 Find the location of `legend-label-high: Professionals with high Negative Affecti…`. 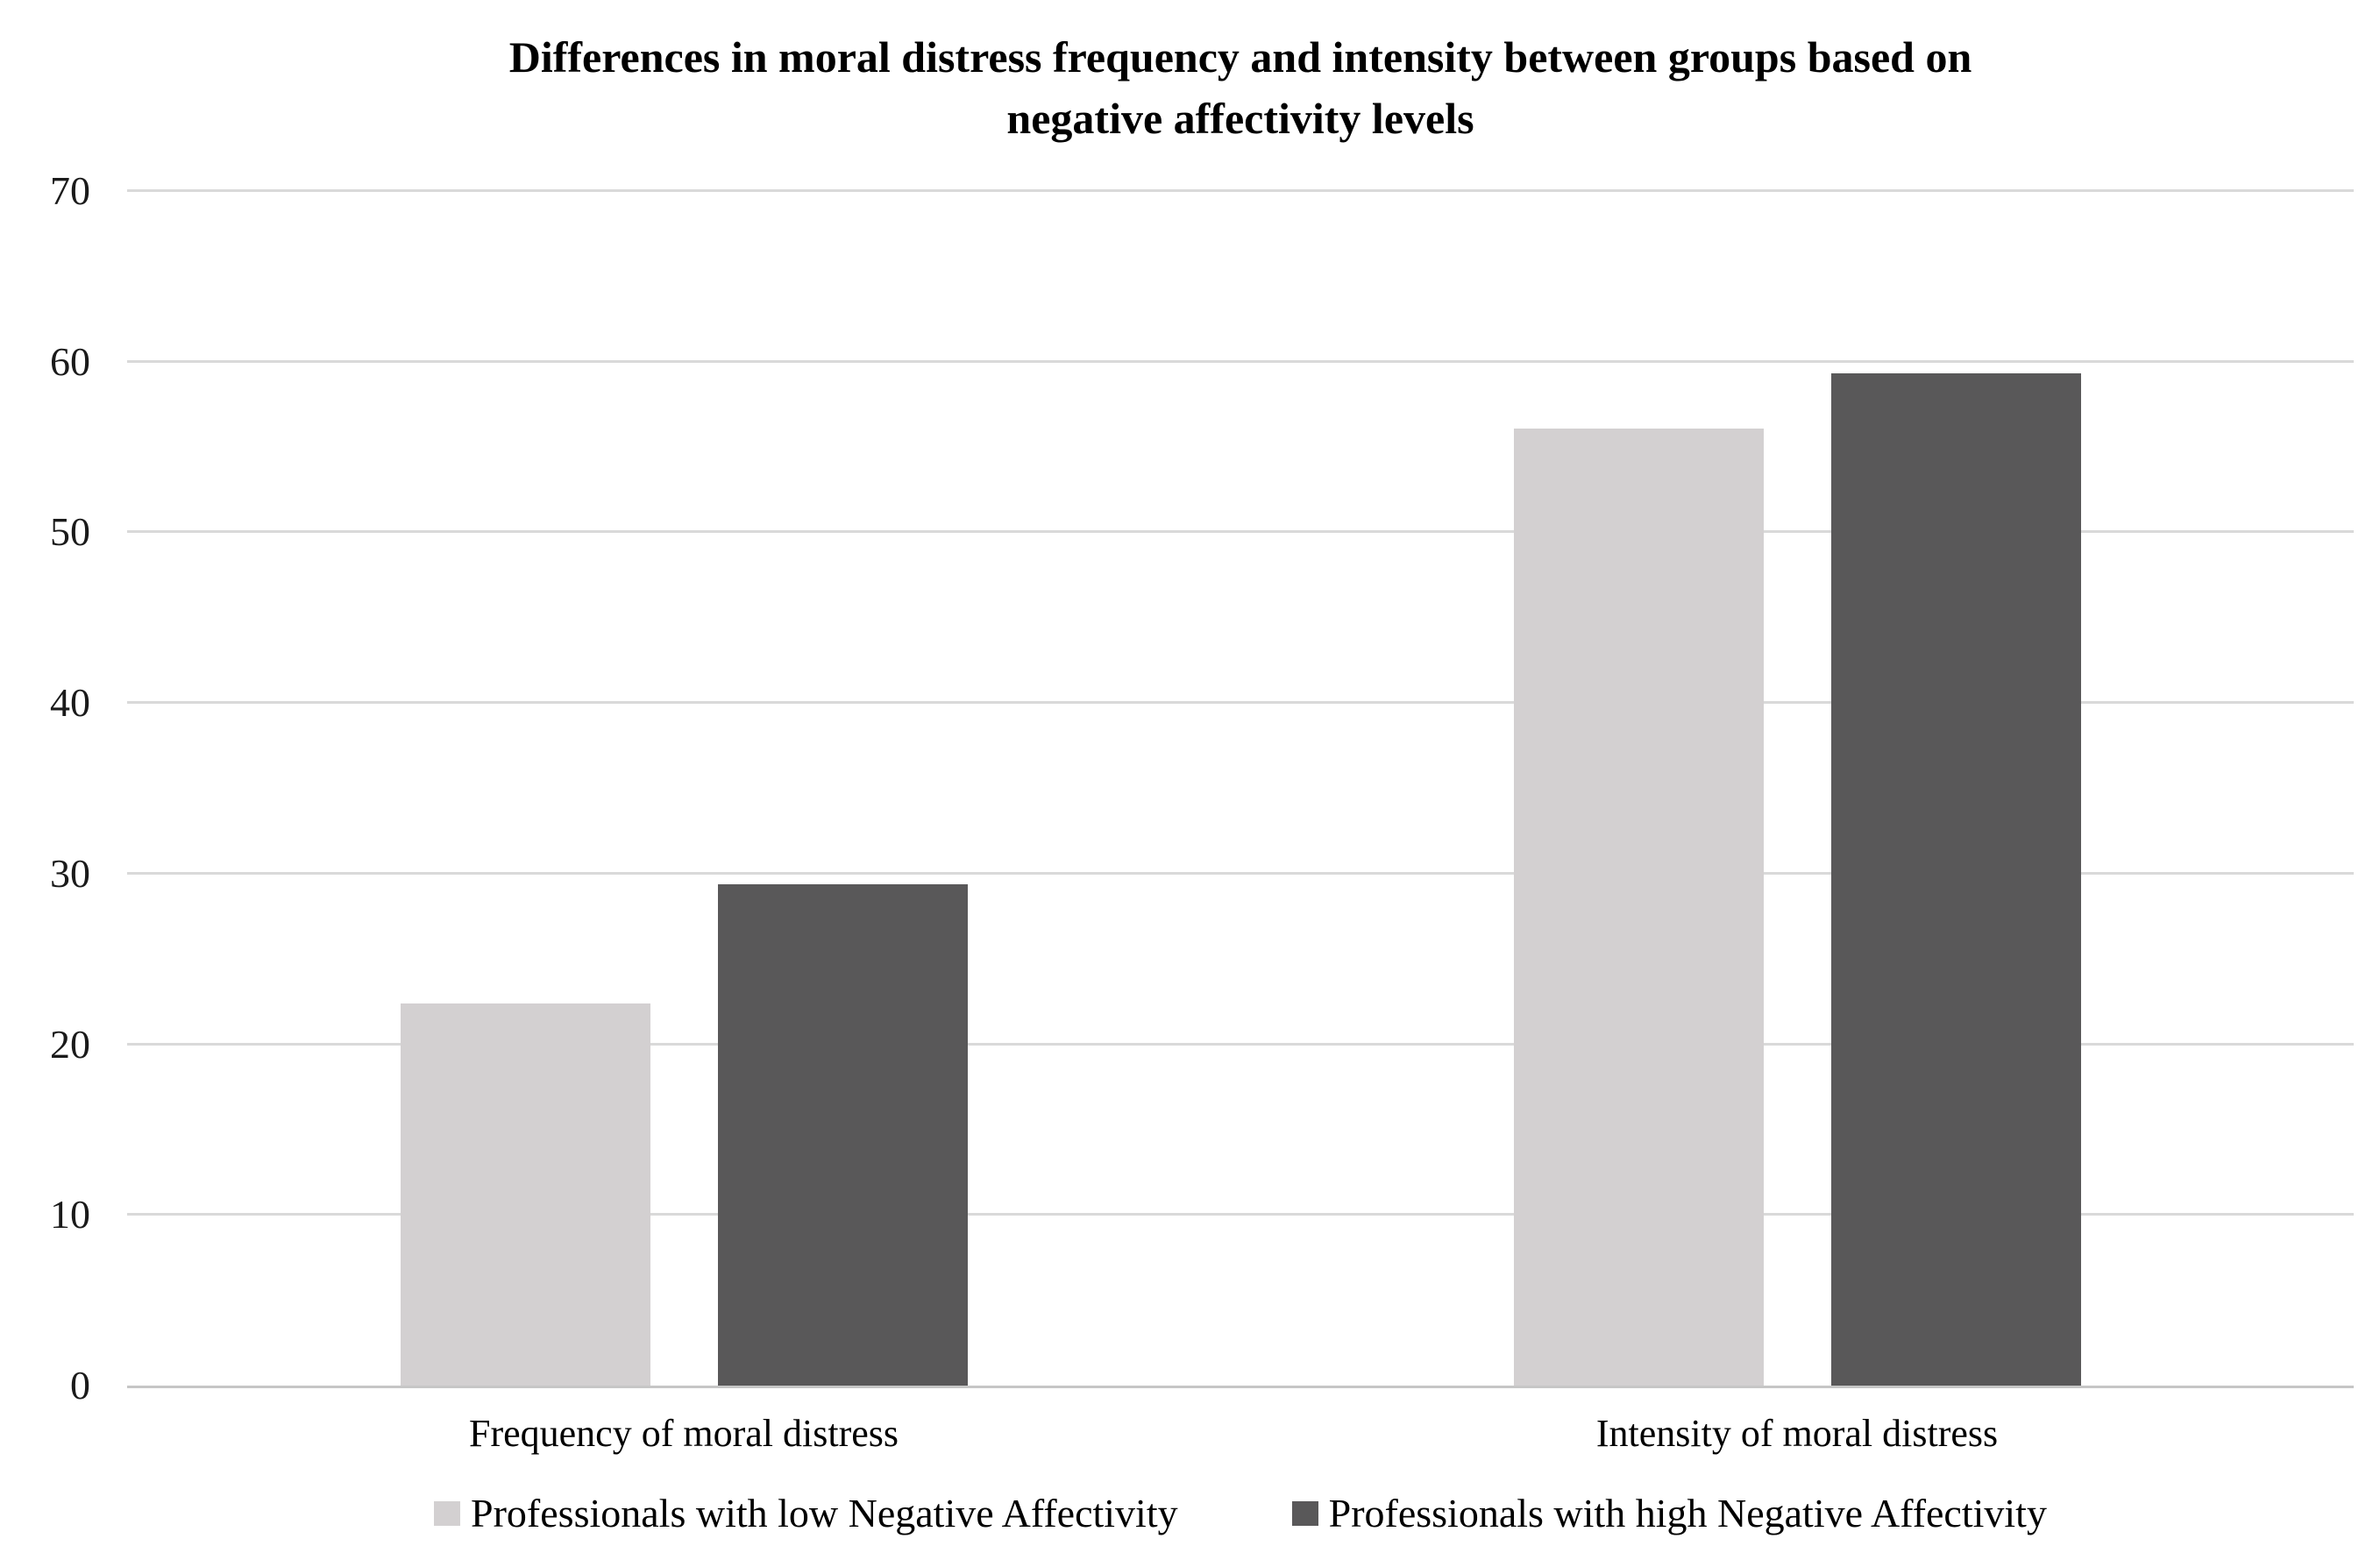

legend-label-high: Professionals with high Negative Affecti… is located at coordinates (1687, 1513).